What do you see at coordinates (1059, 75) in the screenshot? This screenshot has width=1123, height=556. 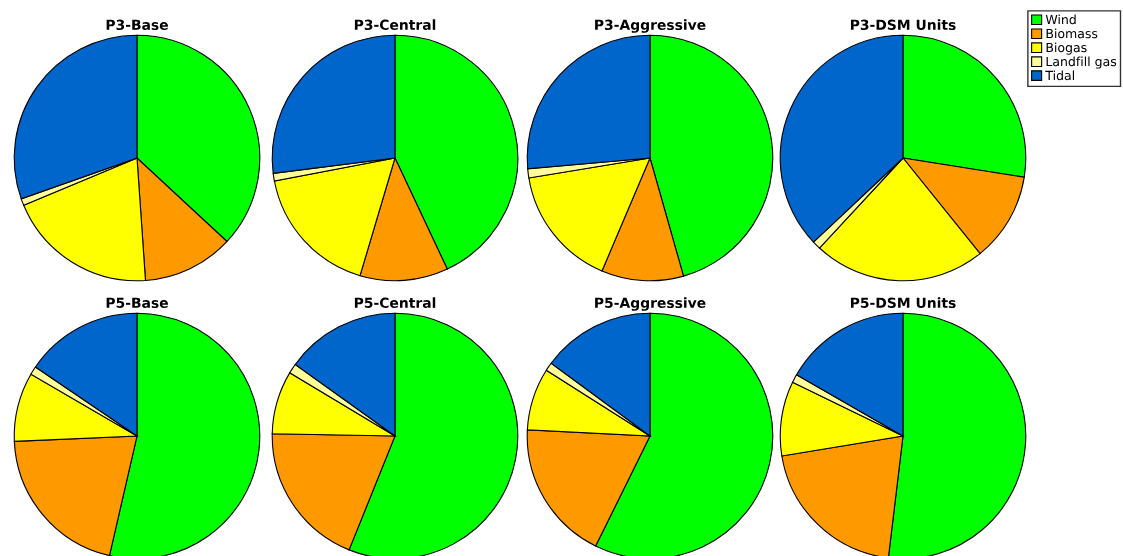 I see `legend-label: Tidal` at bounding box center [1059, 75].